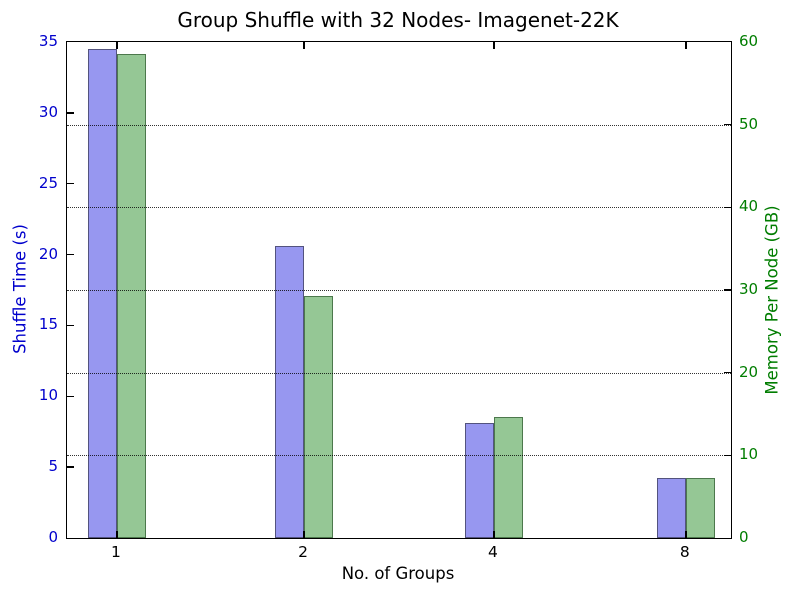  What do you see at coordinates (303, 552) in the screenshot?
I see `x-tick-label: 2` at bounding box center [303, 552].